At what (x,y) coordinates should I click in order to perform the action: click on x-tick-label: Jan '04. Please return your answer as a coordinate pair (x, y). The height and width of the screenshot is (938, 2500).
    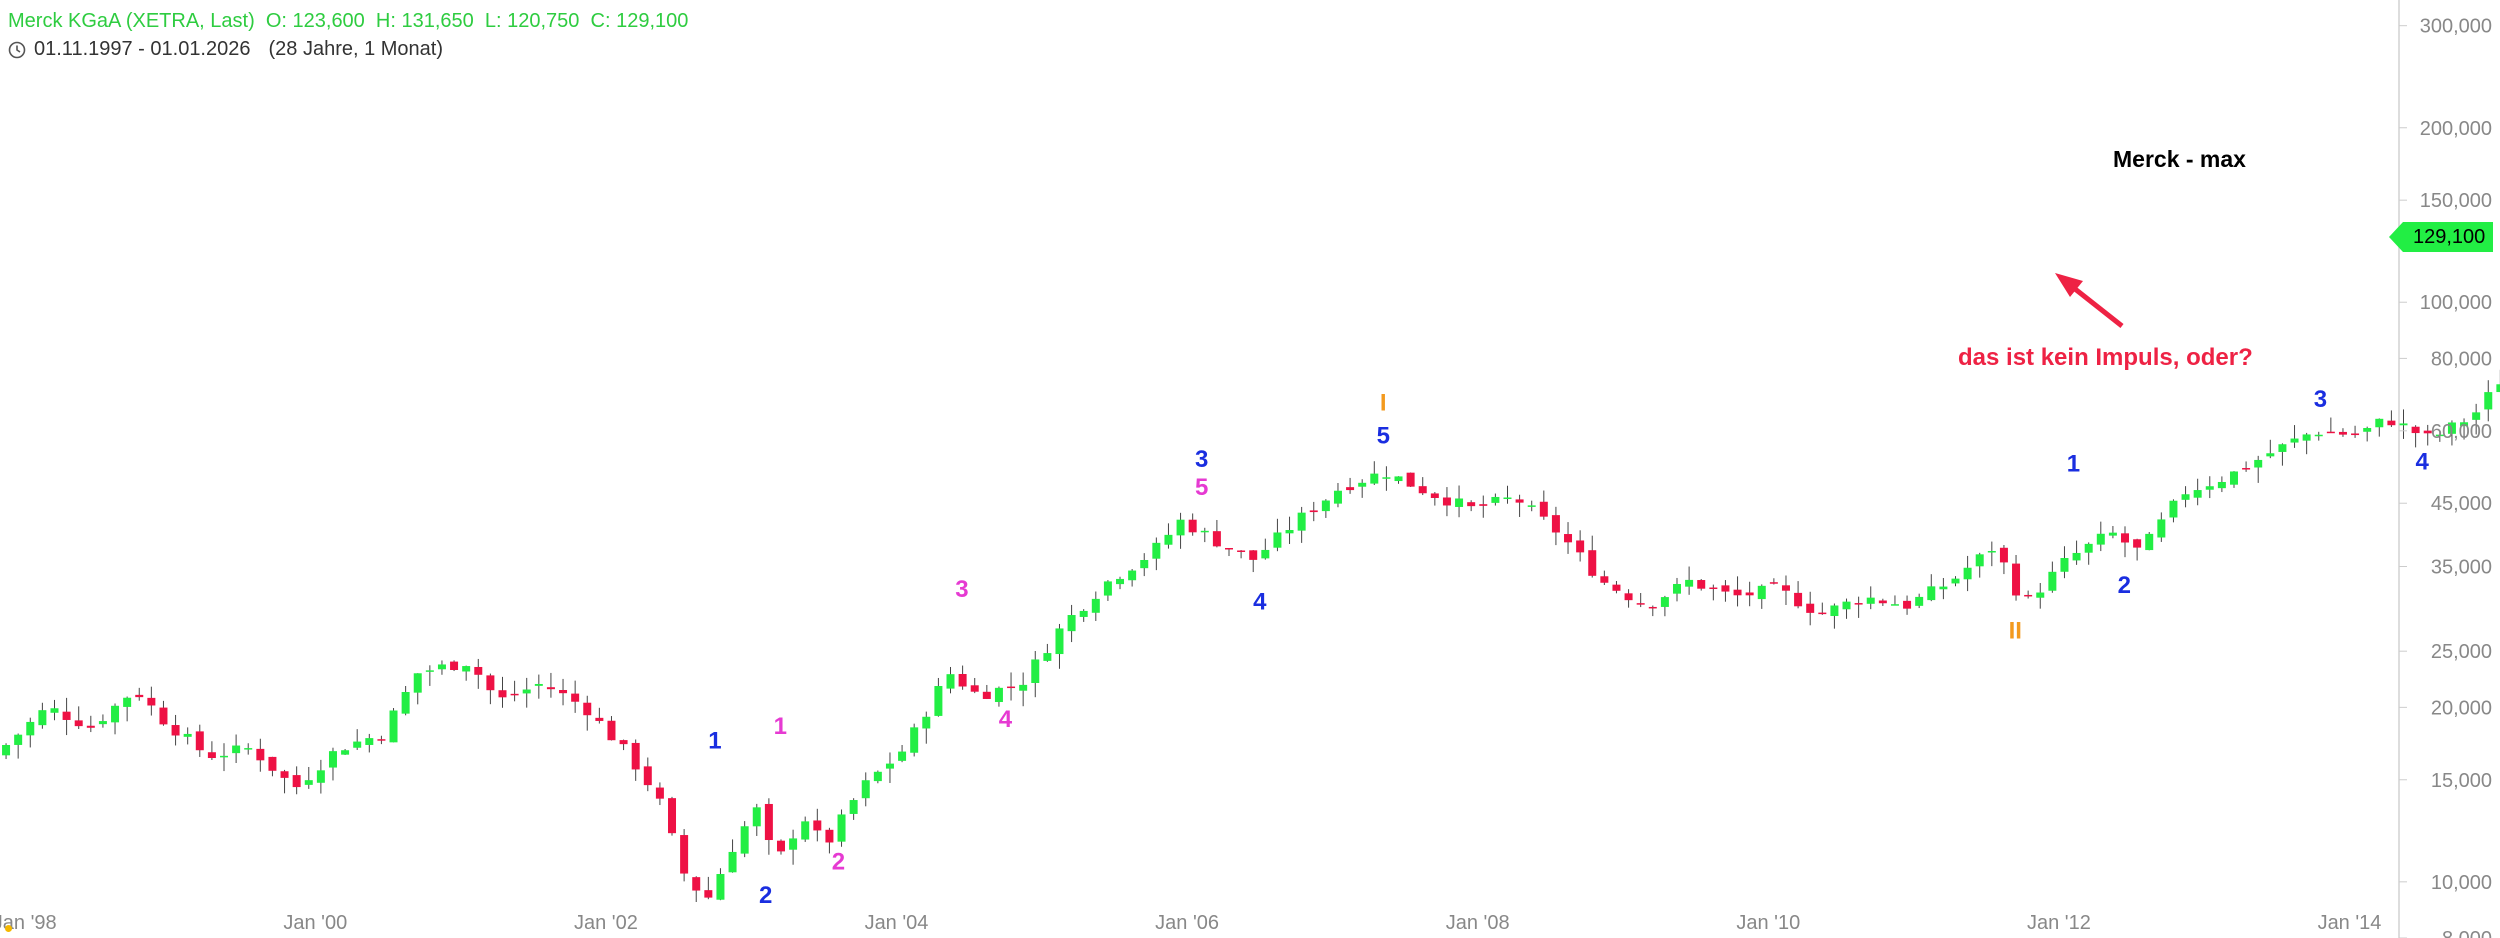
    Looking at the image, I should click on (897, 923).